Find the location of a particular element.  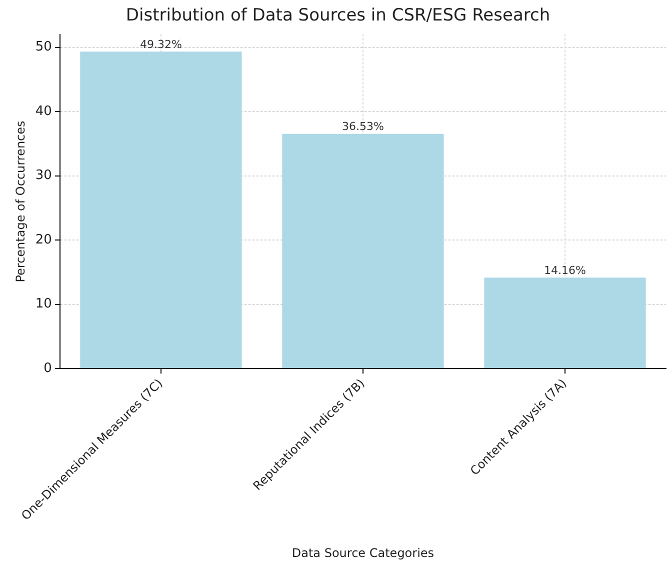

data-label: 14.16% is located at coordinates (565, 270).